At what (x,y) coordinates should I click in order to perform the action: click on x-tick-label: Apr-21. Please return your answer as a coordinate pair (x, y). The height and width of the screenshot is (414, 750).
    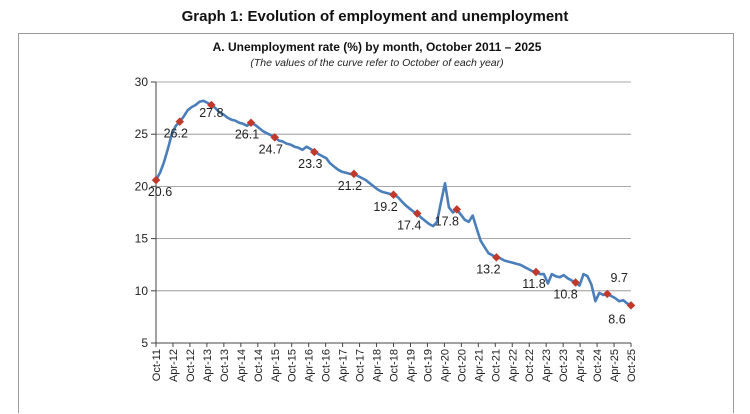
    Looking at the image, I should click on (479, 365).